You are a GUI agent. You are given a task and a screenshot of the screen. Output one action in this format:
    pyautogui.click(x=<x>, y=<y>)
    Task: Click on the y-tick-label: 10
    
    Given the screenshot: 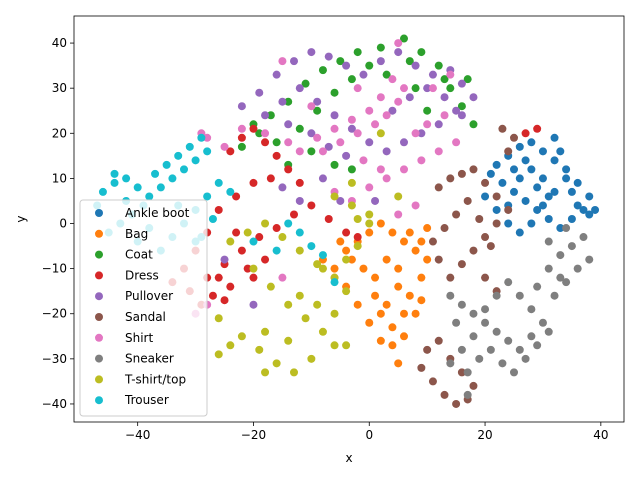 What is the action you would take?
    pyautogui.click(x=59, y=178)
    